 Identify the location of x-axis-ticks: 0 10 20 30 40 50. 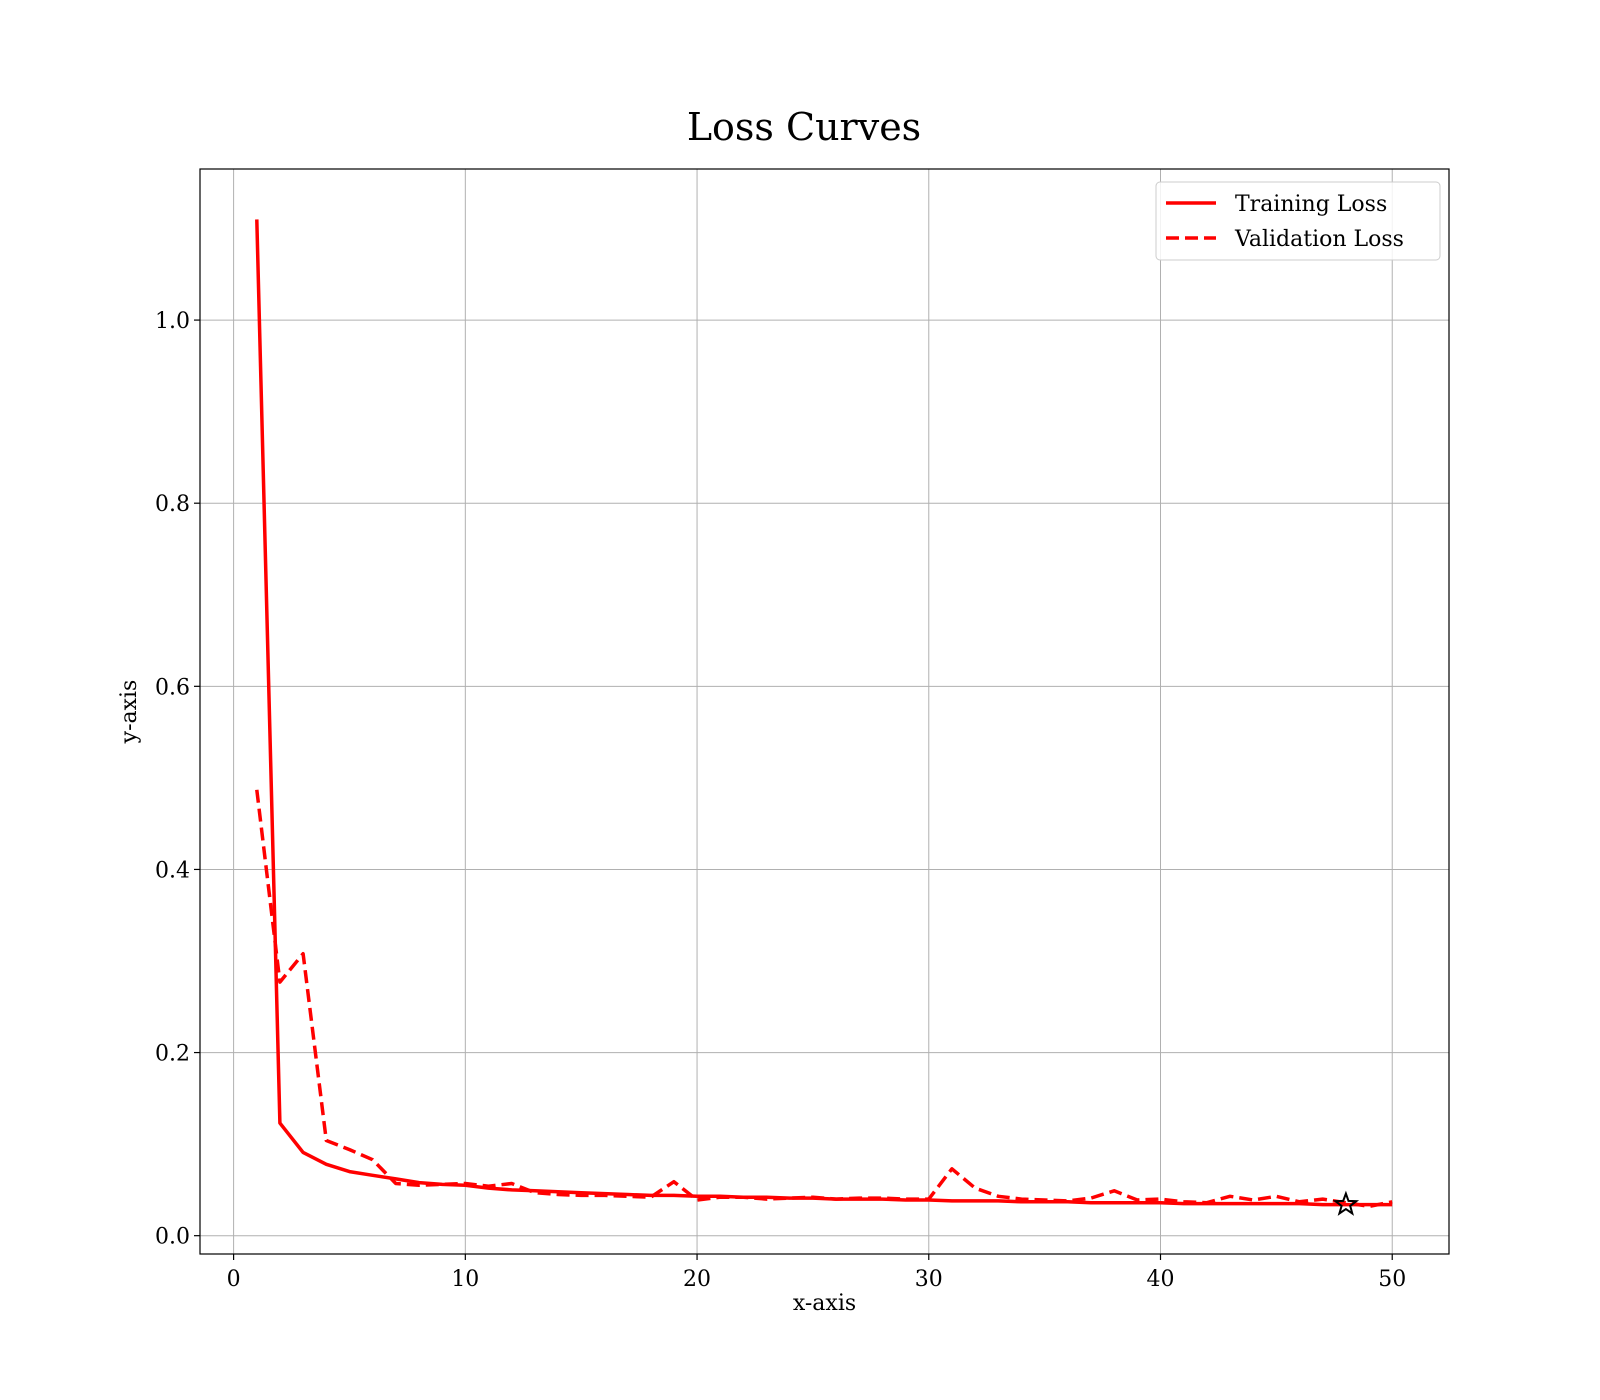
(816, 1273).